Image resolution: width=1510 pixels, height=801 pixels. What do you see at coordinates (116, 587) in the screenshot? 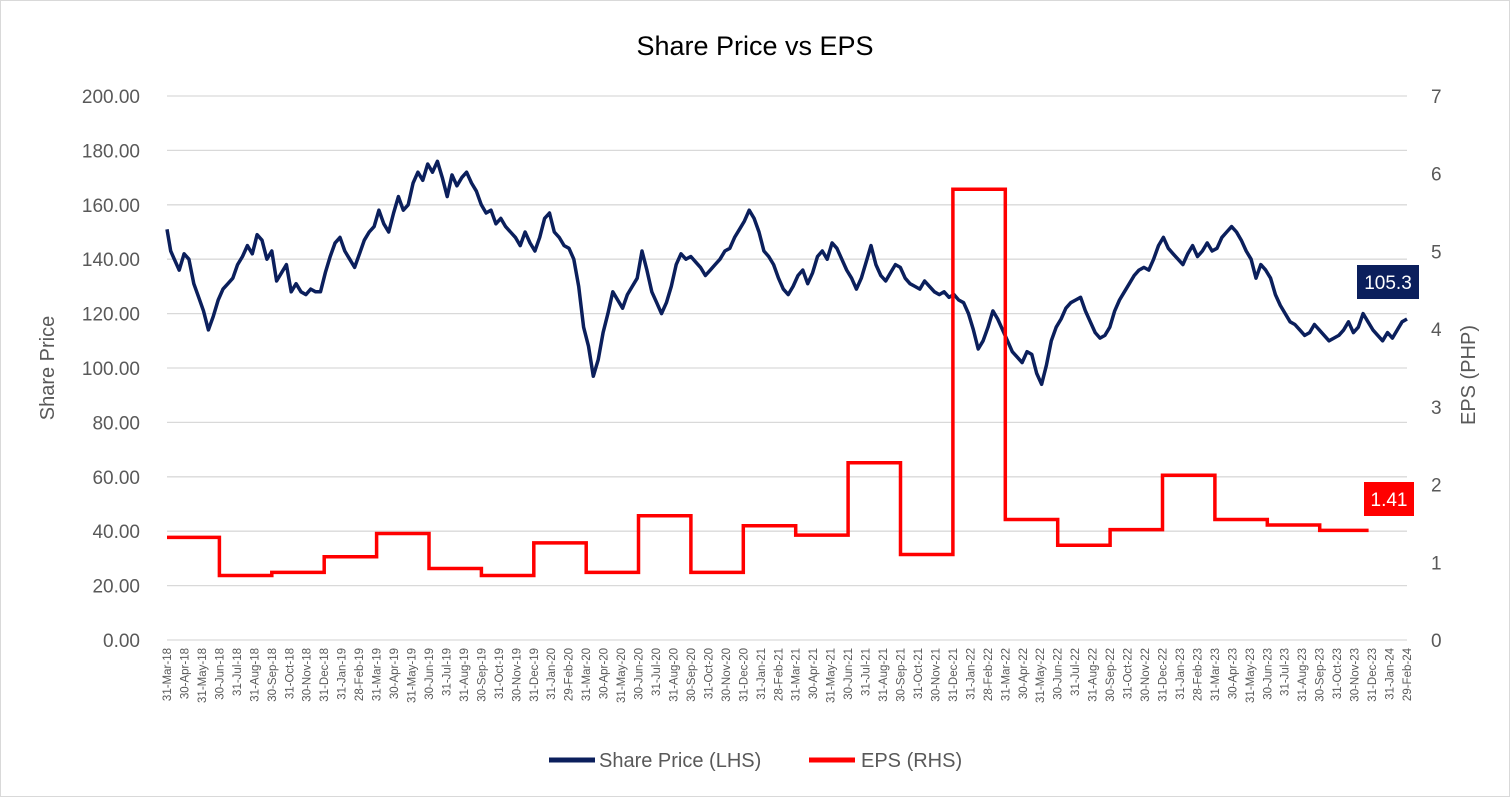
I see `y-tick-label: 20.00` at bounding box center [116, 587].